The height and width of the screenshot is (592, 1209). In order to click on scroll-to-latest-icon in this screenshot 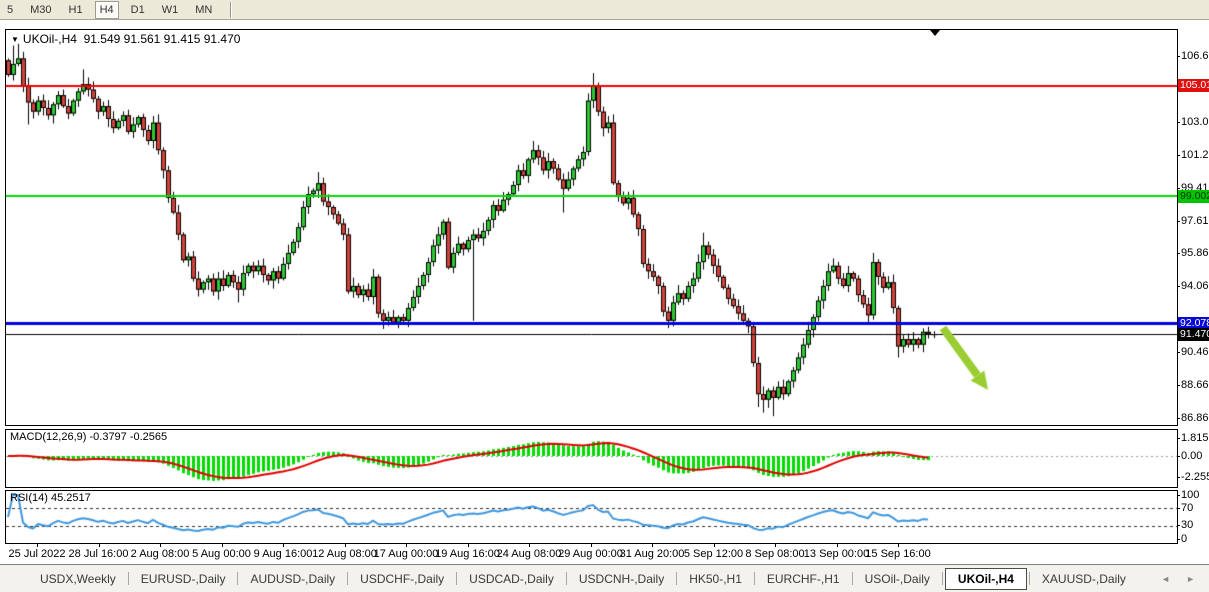, I will do `click(935, 33)`.